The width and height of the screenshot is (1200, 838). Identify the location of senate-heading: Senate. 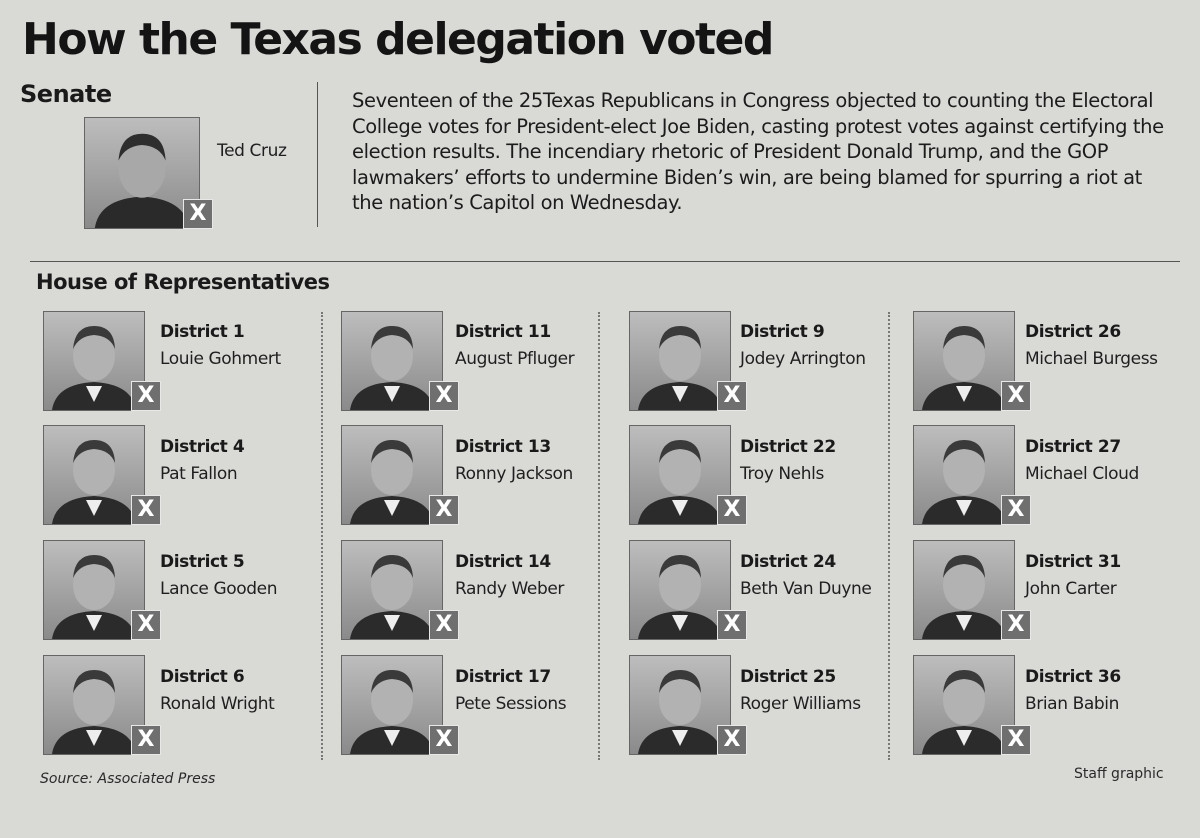
(66, 94).